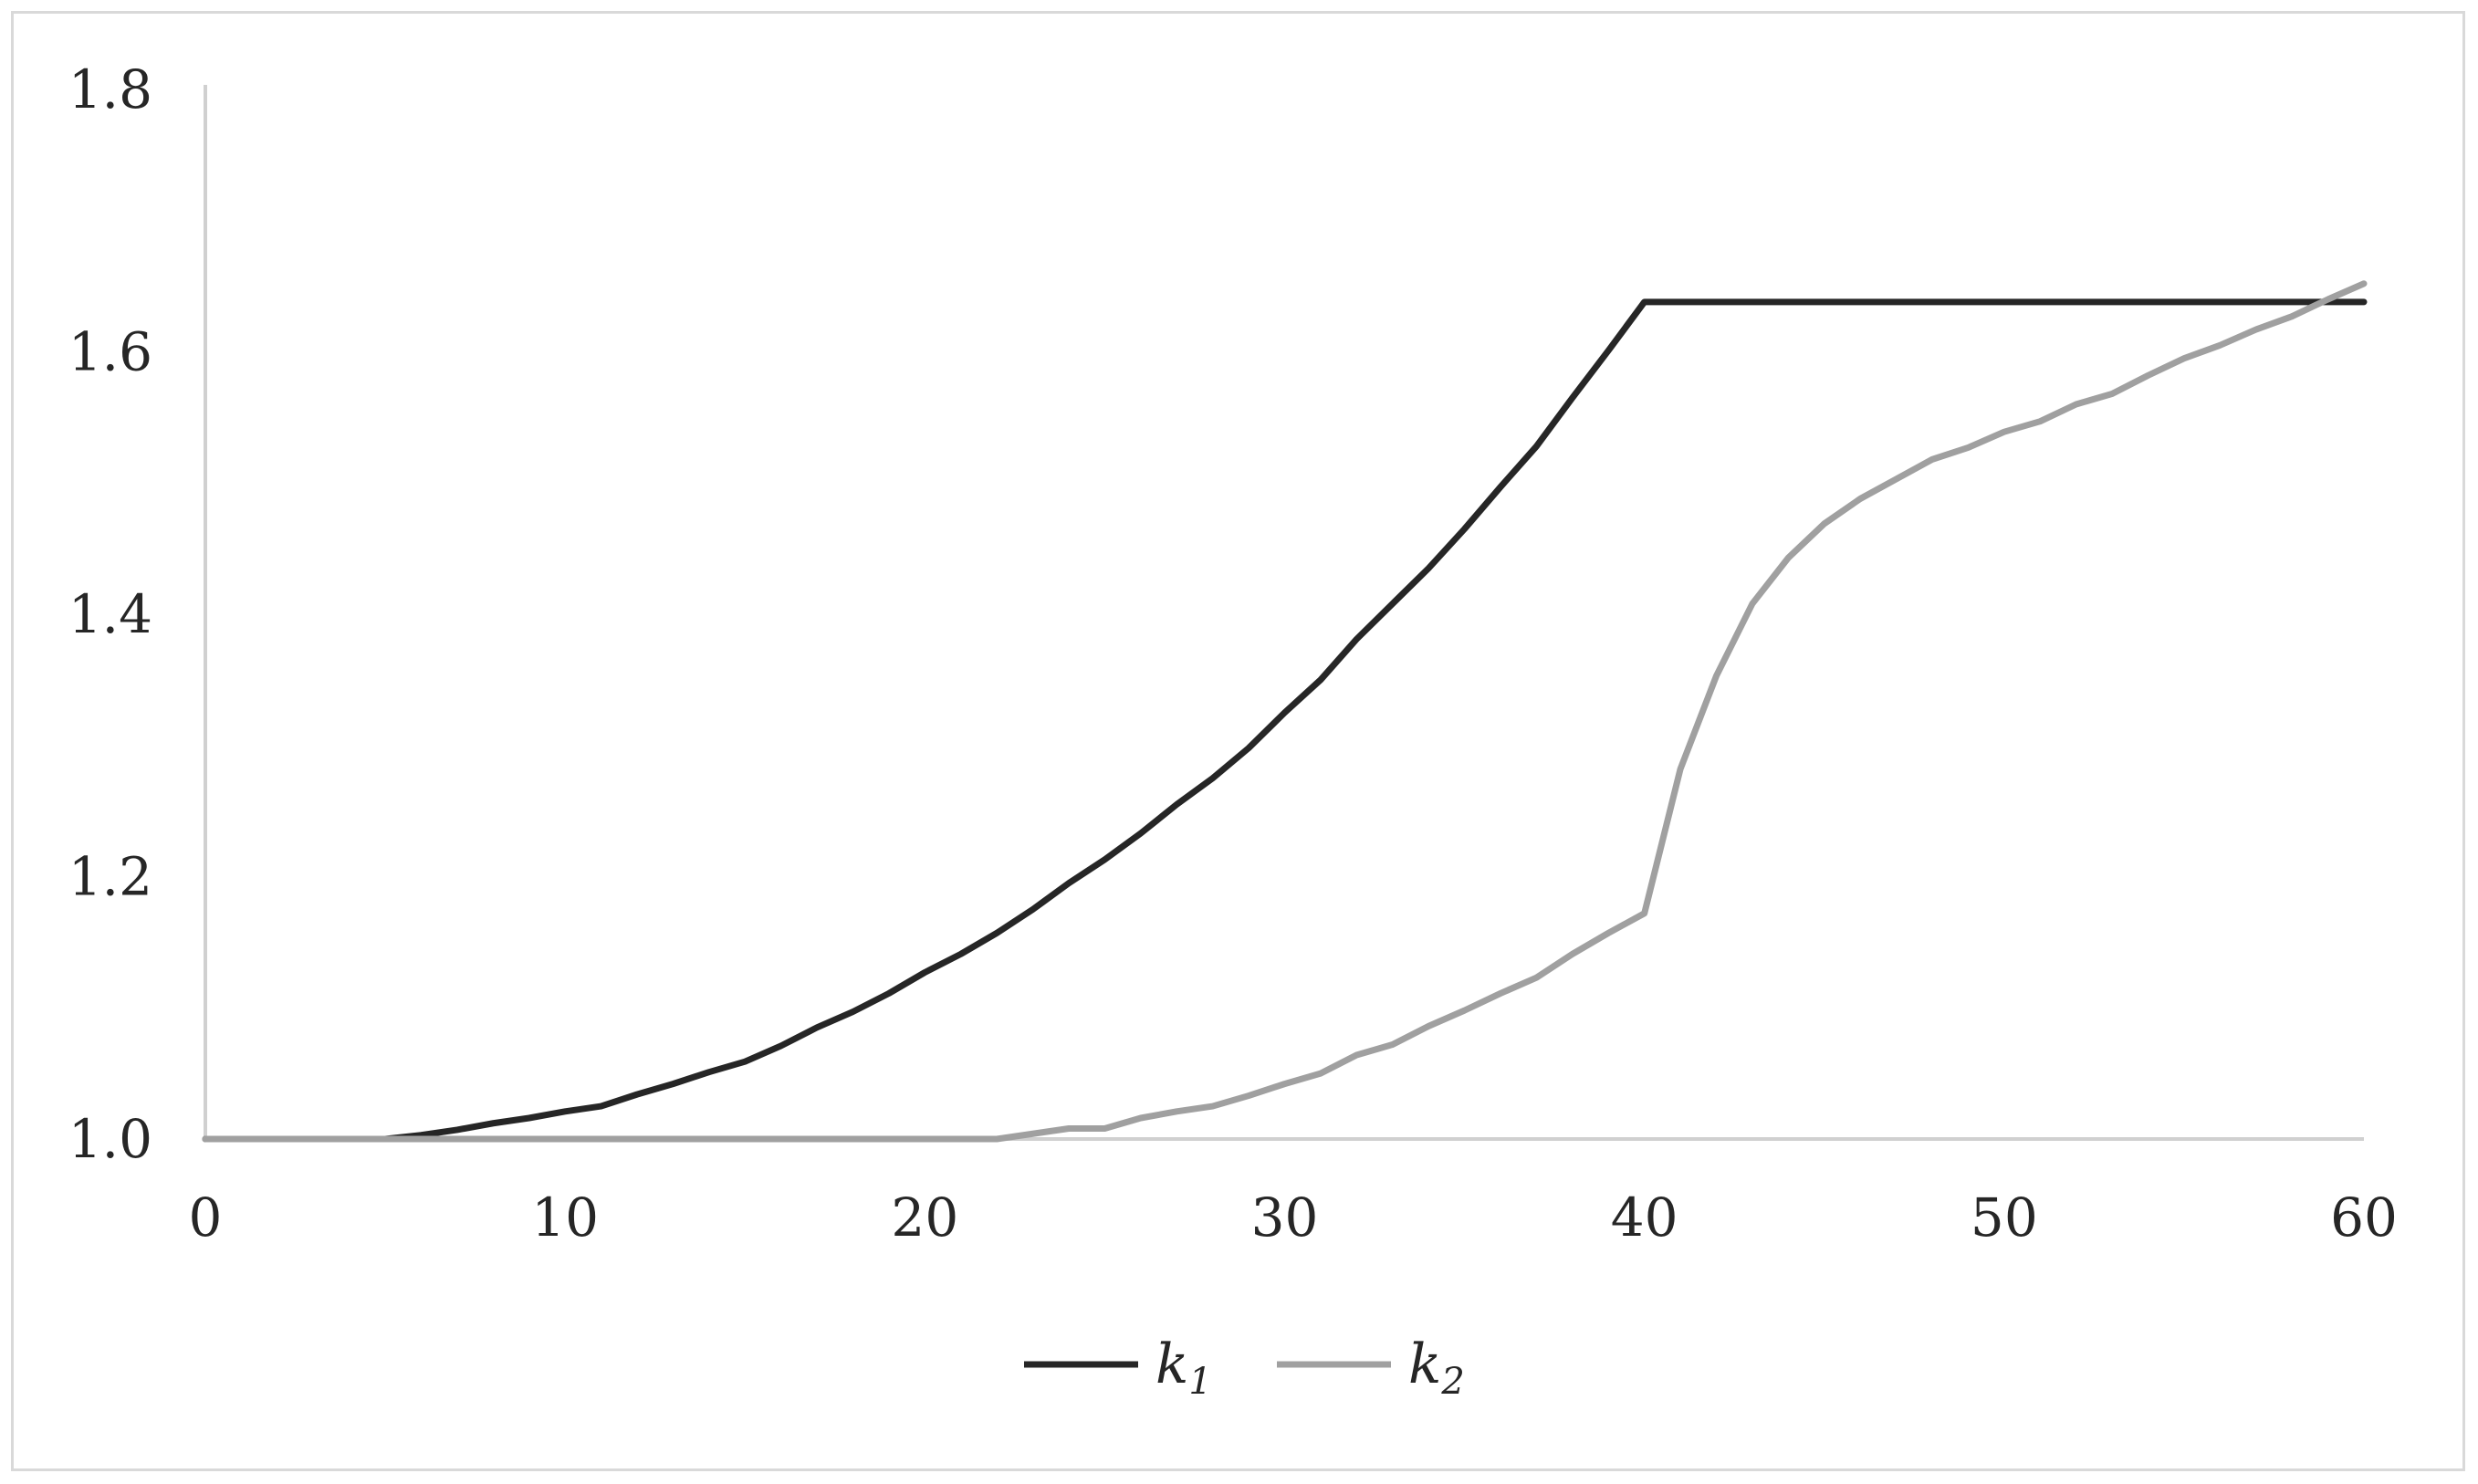 Image resolution: width=2478 pixels, height=1484 pixels. Describe the element at coordinates (206, 1217) in the screenshot. I see `x-tick-label: 0` at that location.